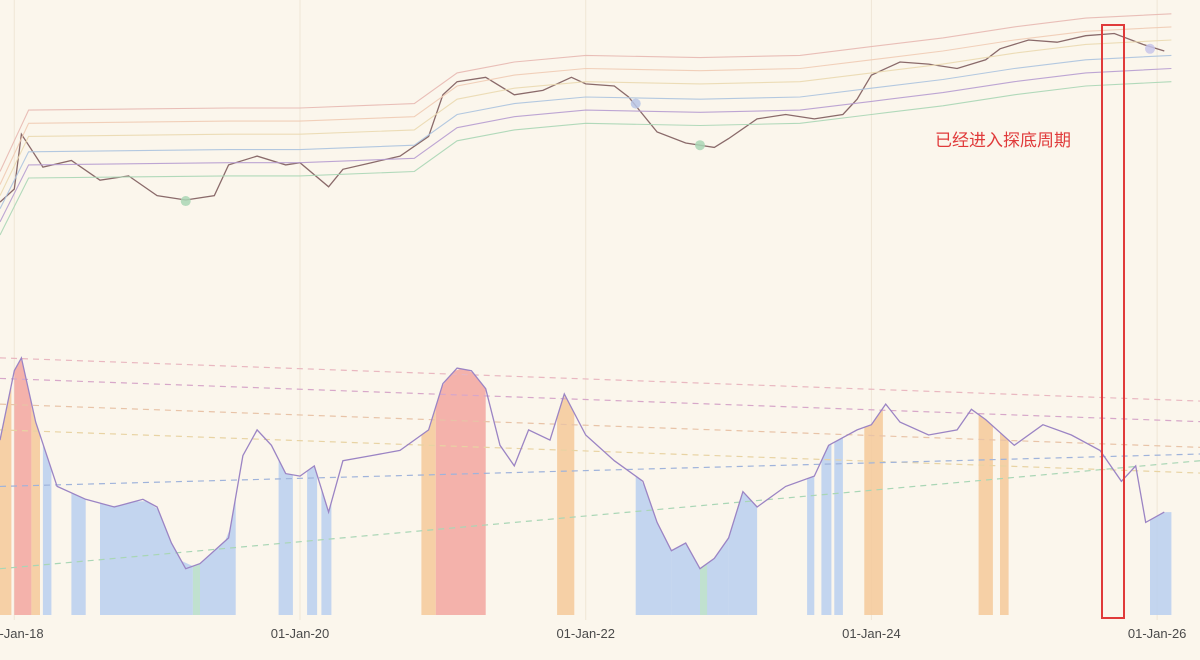 The width and height of the screenshot is (1200, 660). What do you see at coordinates (1113, 321) in the screenshot?
I see `highlight-box` at bounding box center [1113, 321].